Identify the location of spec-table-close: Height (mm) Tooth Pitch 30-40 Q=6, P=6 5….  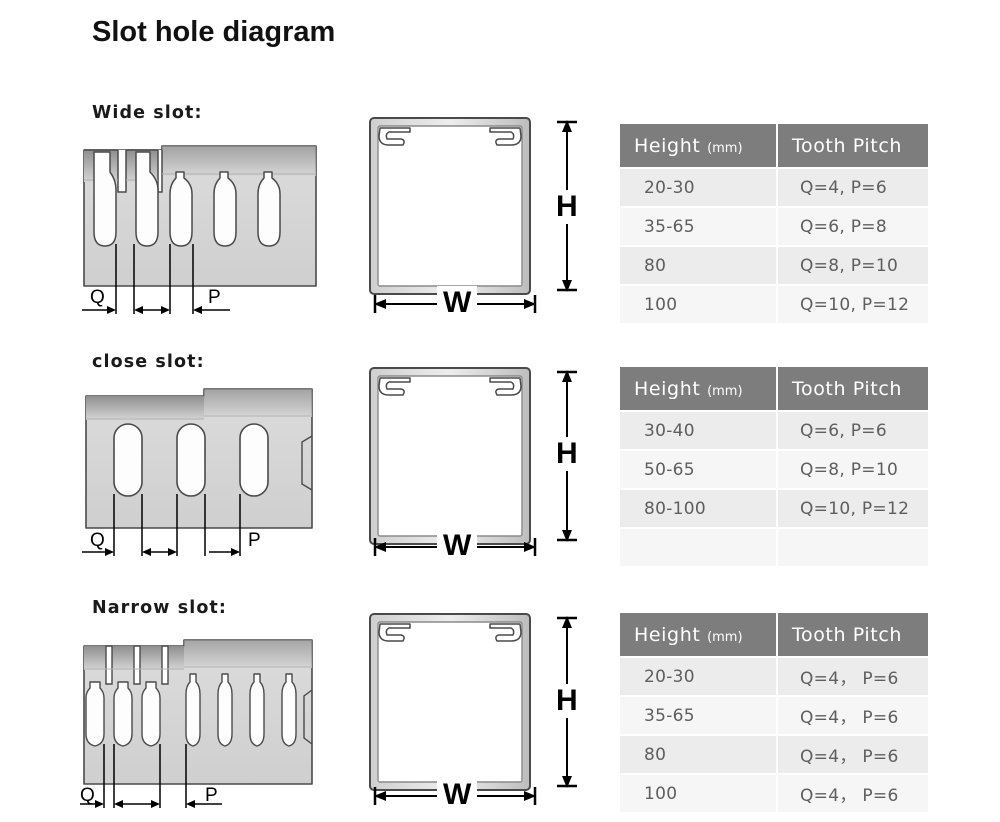
(774, 466).